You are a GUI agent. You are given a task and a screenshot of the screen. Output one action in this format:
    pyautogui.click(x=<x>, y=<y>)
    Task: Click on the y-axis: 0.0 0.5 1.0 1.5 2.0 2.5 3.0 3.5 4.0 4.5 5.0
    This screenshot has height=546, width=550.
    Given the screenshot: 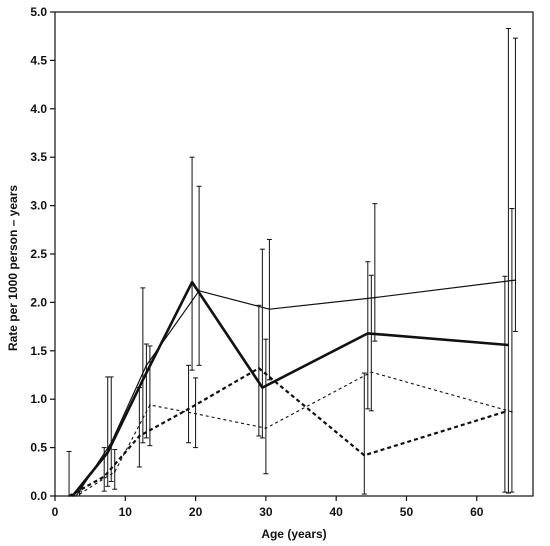 What is the action you would take?
    pyautogui.click(x=42, y=254)
    